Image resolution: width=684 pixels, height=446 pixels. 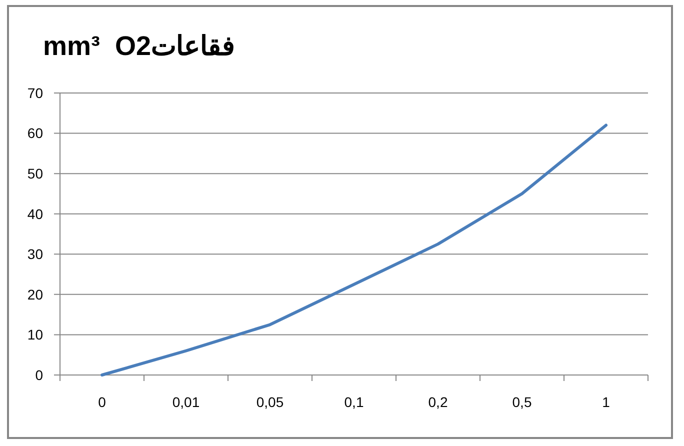 I want to click on y-tick-label: 50, so click(x=35, y=173).